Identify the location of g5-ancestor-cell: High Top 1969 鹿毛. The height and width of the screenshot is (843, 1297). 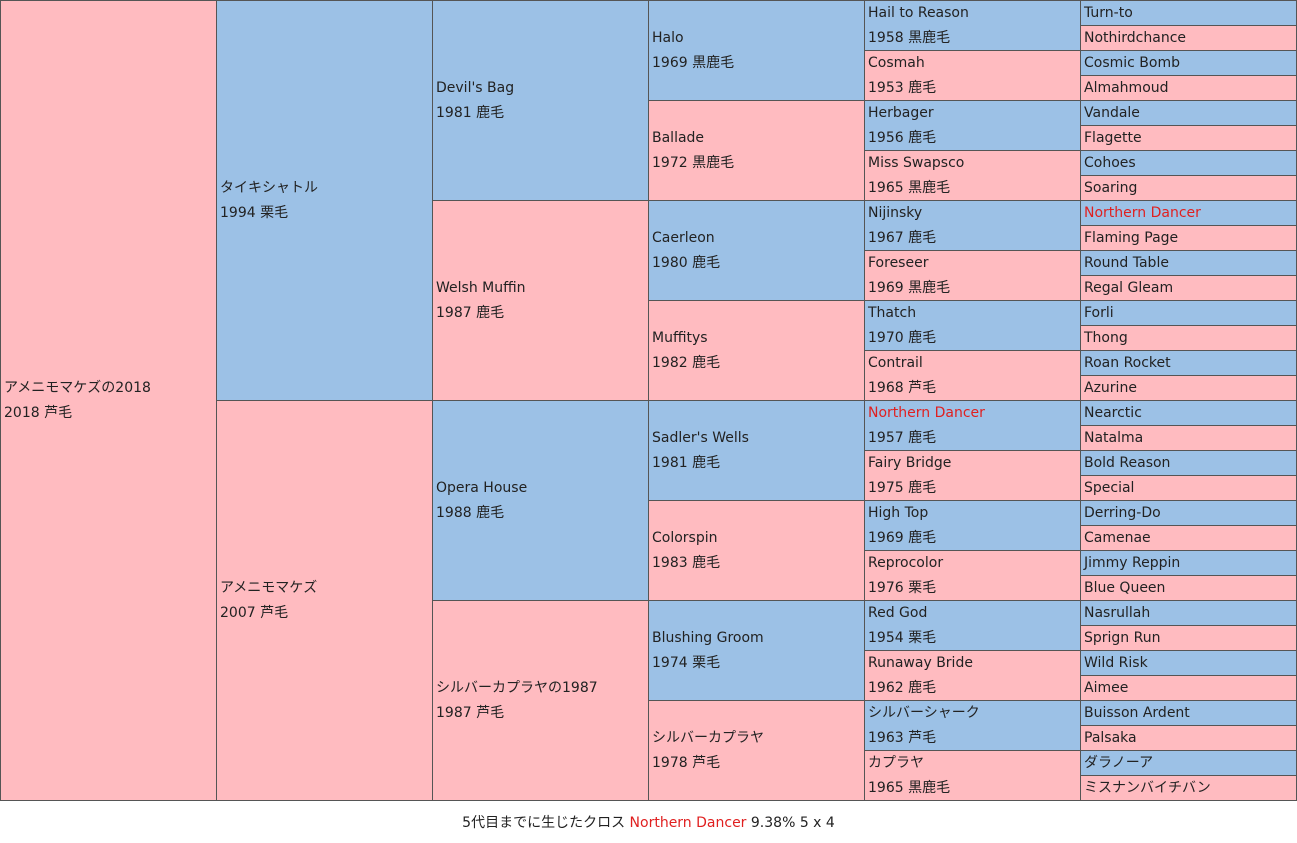
(972, 525).